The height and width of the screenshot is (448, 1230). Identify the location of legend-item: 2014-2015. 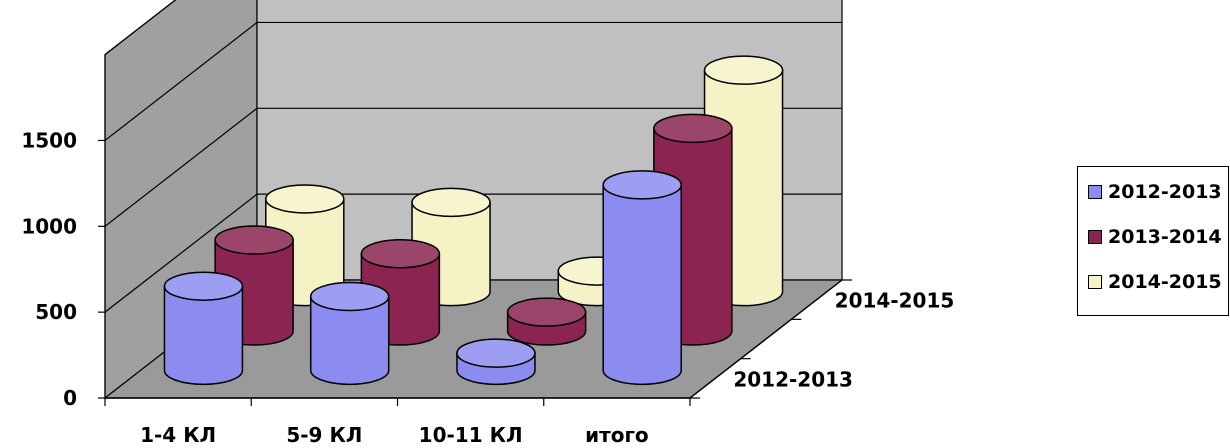
(1155, 282).